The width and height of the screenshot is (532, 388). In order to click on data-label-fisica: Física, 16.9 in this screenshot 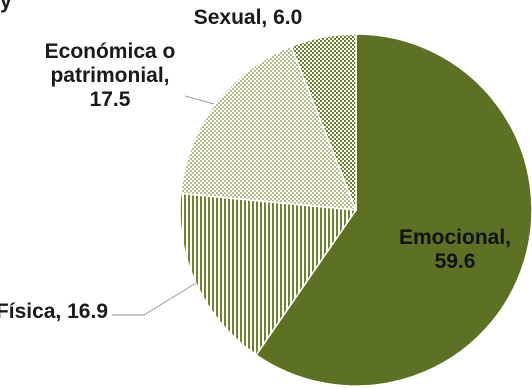, I will do `click(54, 311)`.